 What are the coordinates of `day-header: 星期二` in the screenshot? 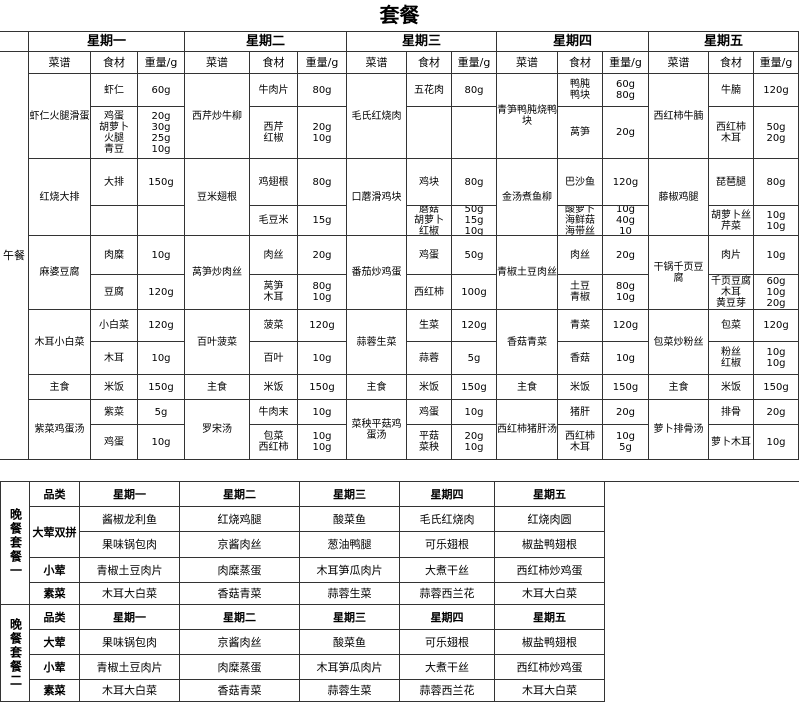 It's located at (266, 42).